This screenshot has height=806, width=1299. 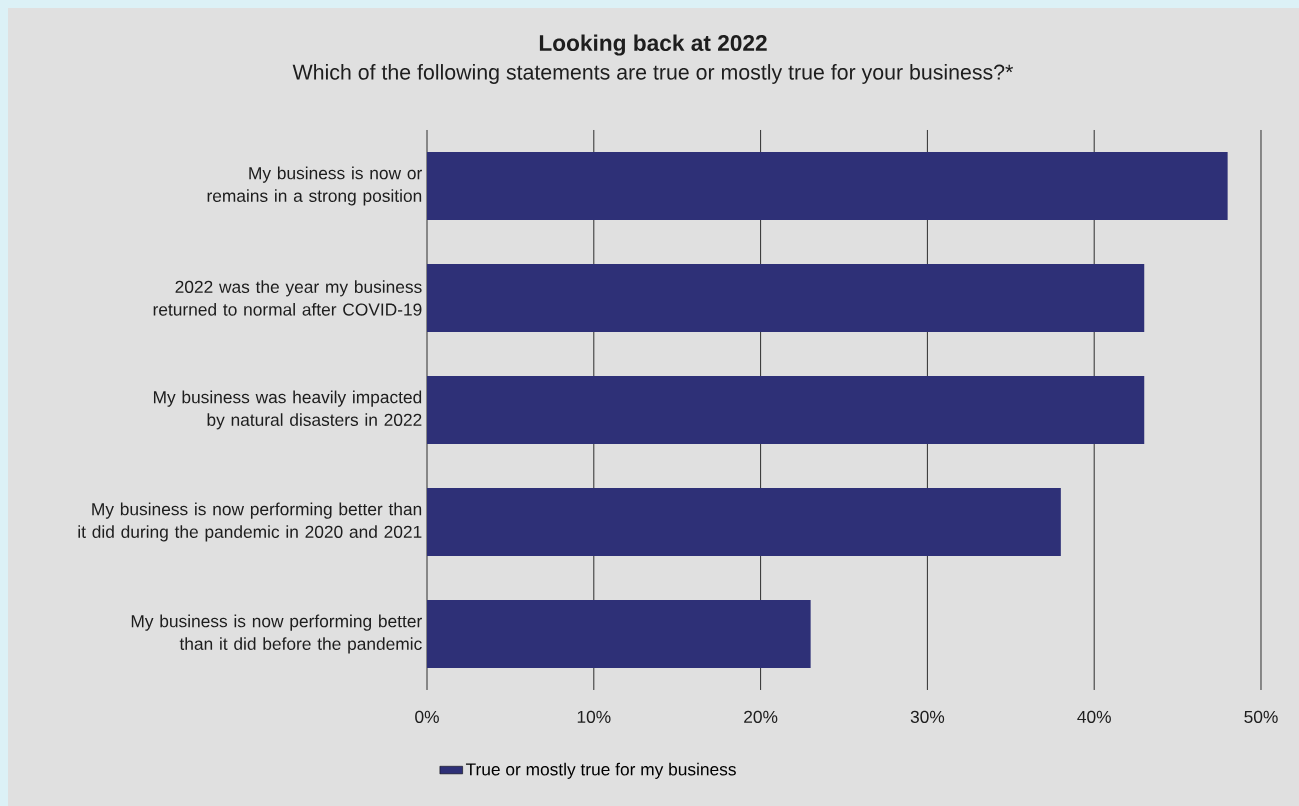 I want to click on x-tick-label: 10%, so click(x=594, y=716).